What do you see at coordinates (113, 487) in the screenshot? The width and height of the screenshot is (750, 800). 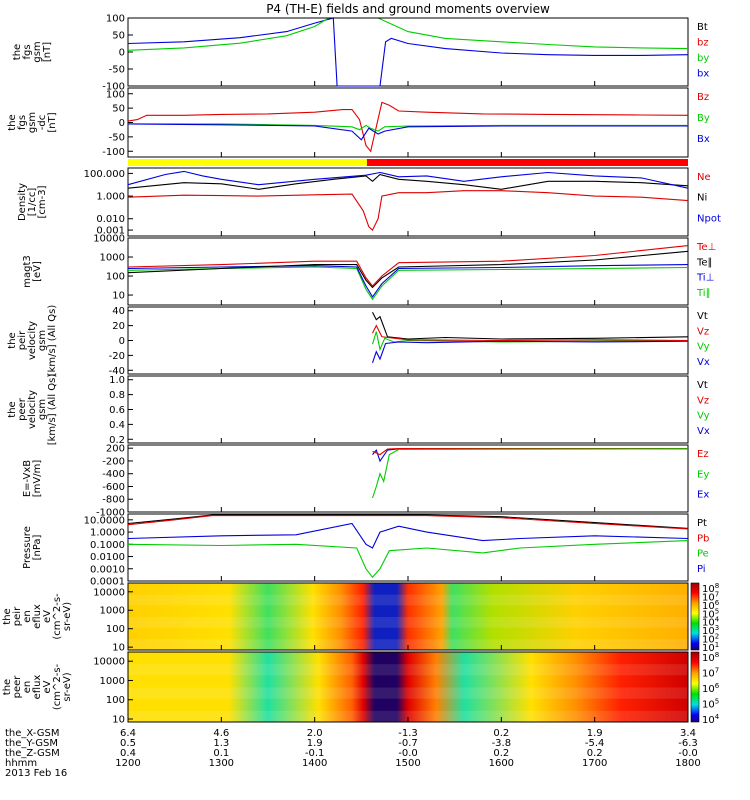 I see `y-tick-label: -600` at bounding box center [113, 487].